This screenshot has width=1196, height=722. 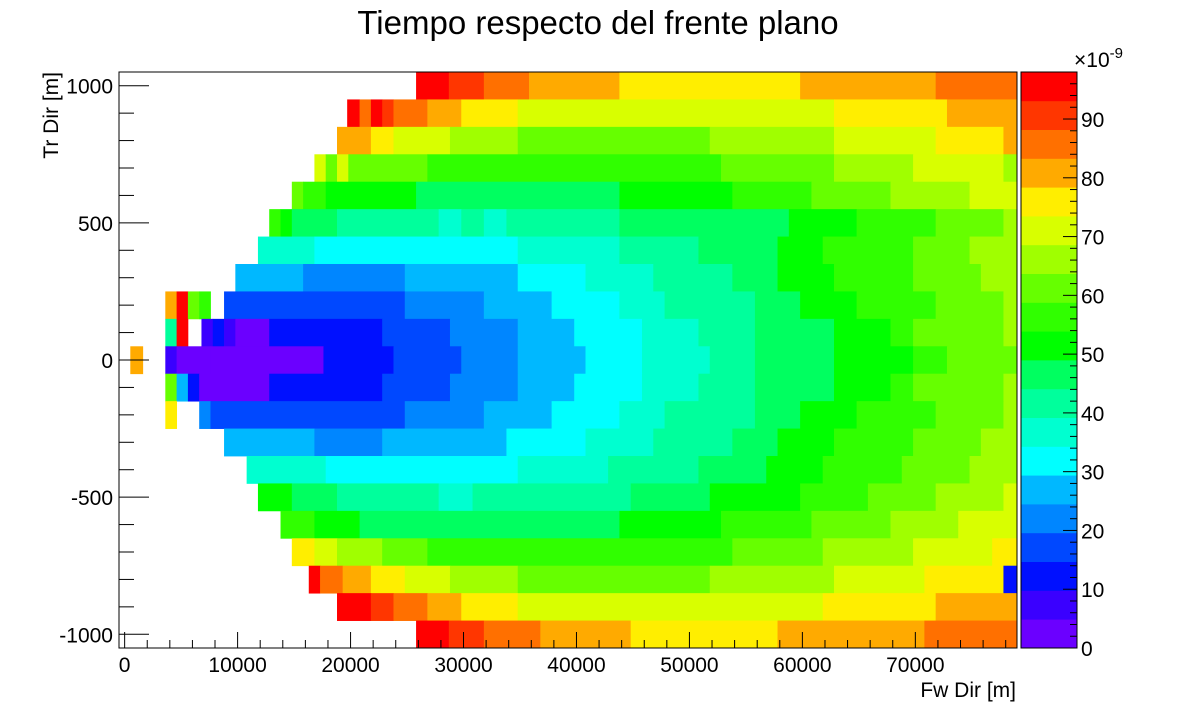 I want to click on x-axis: 0 10000 20000 30000 40000 50000 60000 70000, so click(x=563, y=654).